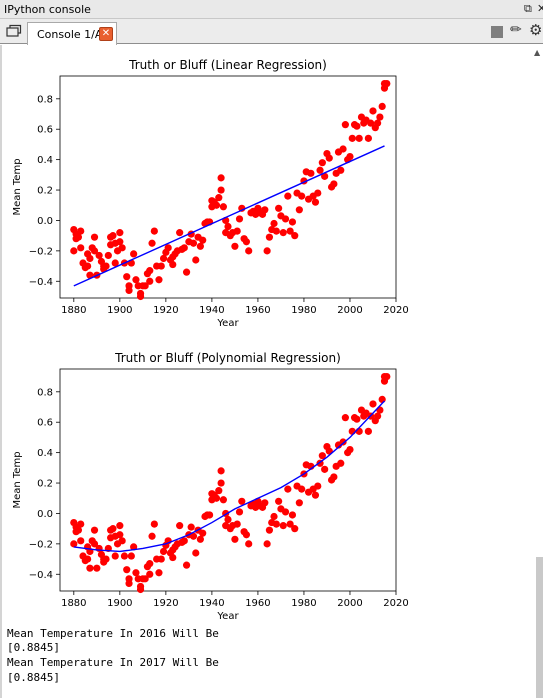  I want to click on pane-title: IPython console, so click(47, 9).